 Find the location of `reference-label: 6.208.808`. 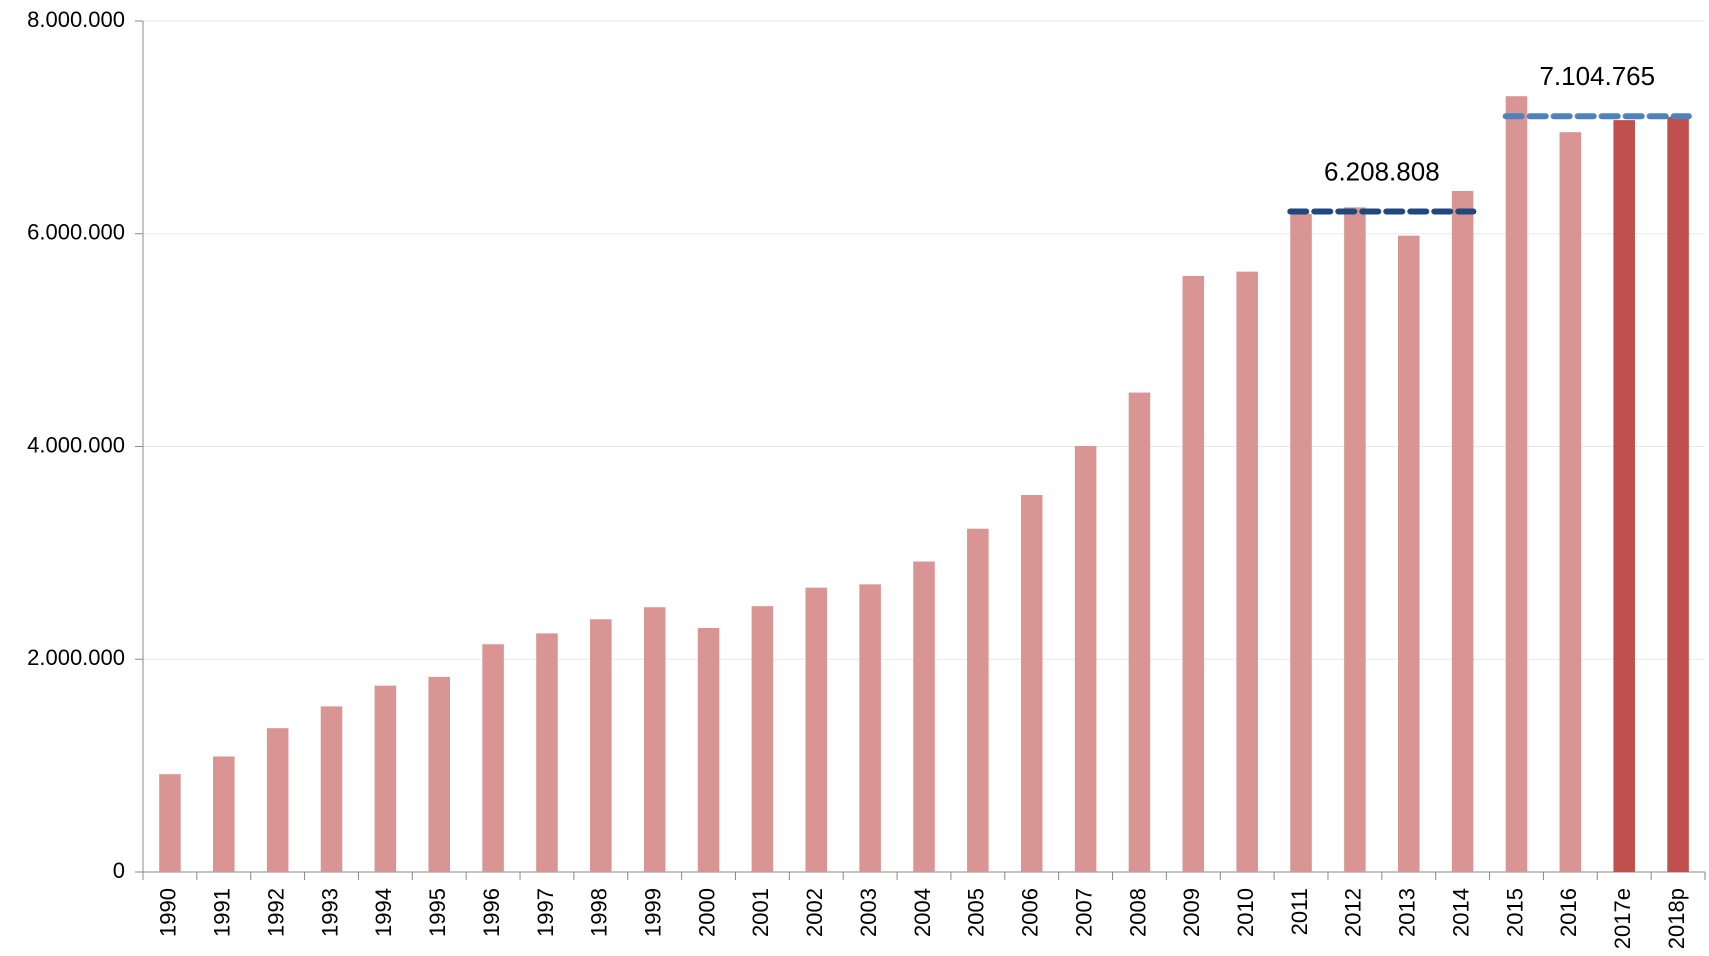

reference-label: 6.208.808 is located at coordinates (1382, 171).